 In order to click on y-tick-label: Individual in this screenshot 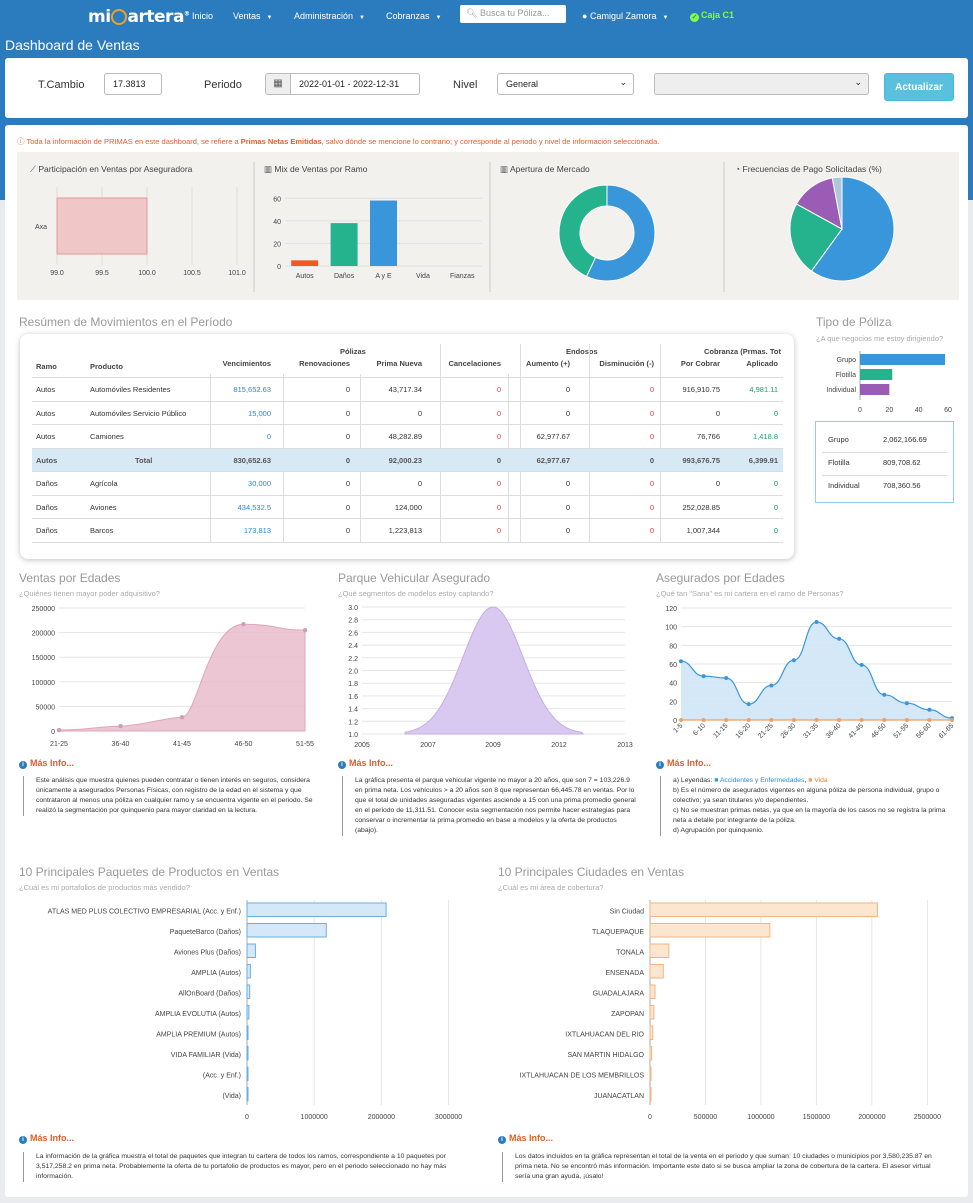, I will do `click(841, 390)`.